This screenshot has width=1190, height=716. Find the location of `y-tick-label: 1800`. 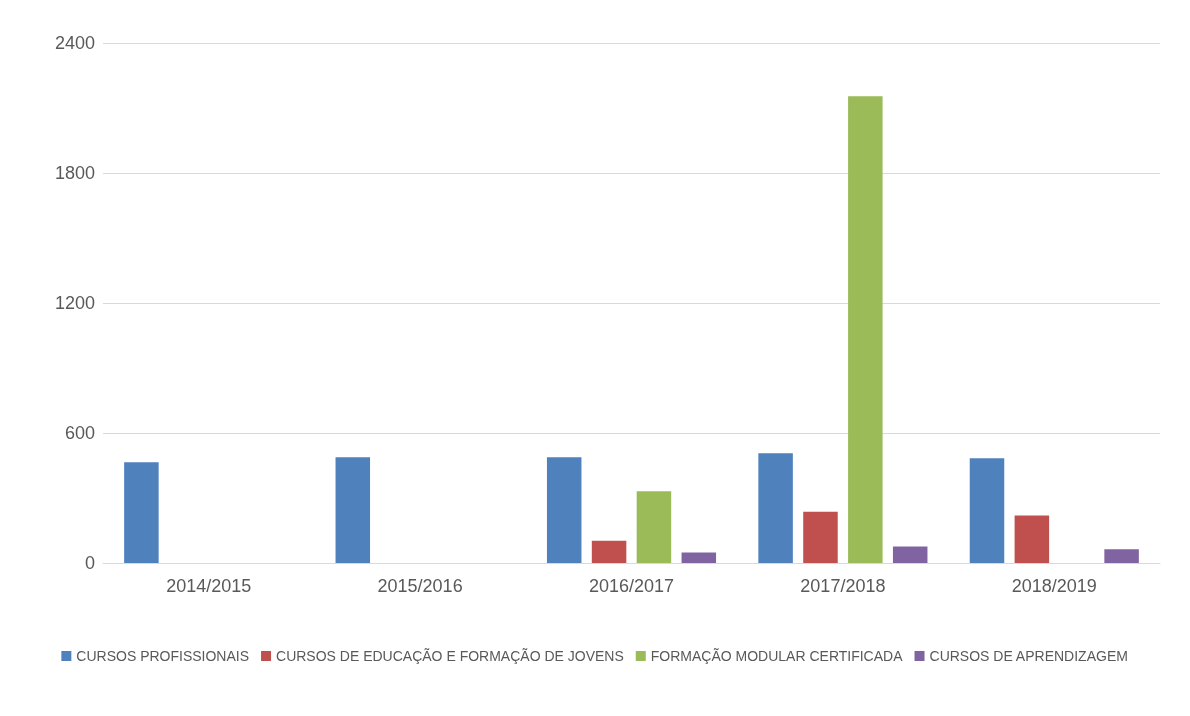

y-tick-label: 1800 is located at coordinates (74, 173).